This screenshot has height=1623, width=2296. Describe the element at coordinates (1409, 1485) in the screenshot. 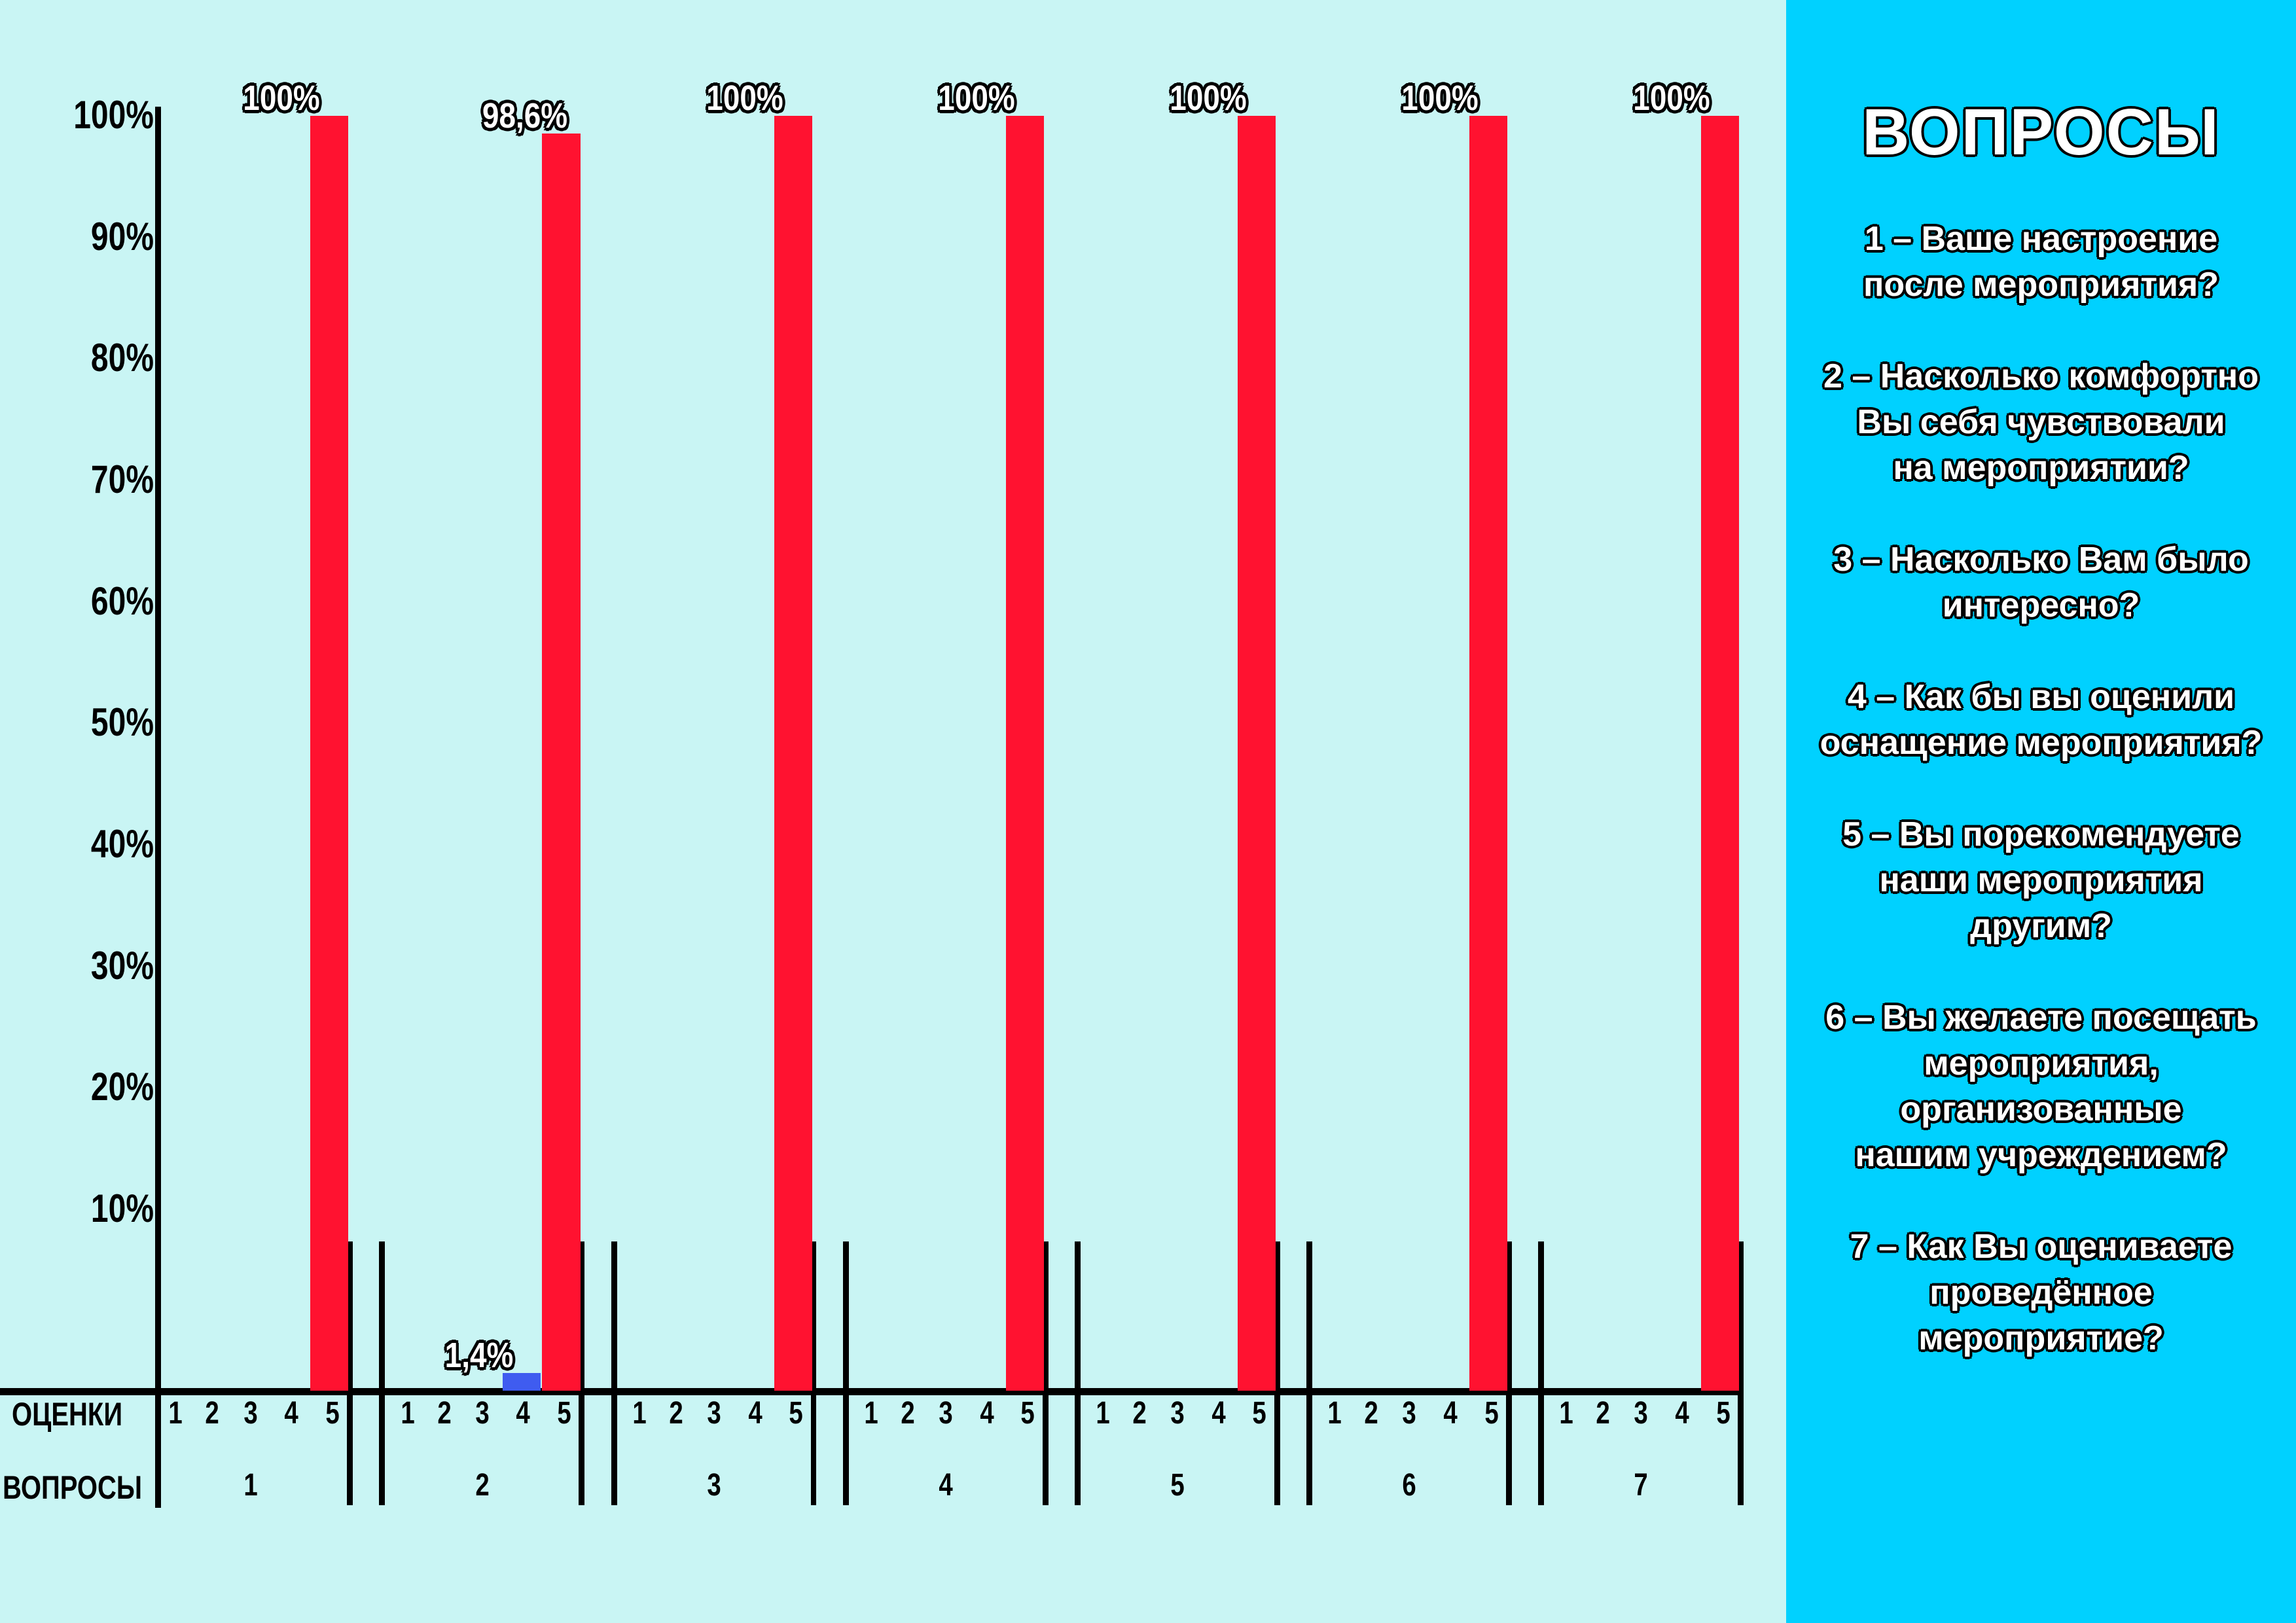

I see `question-number-label: 6` at that location.